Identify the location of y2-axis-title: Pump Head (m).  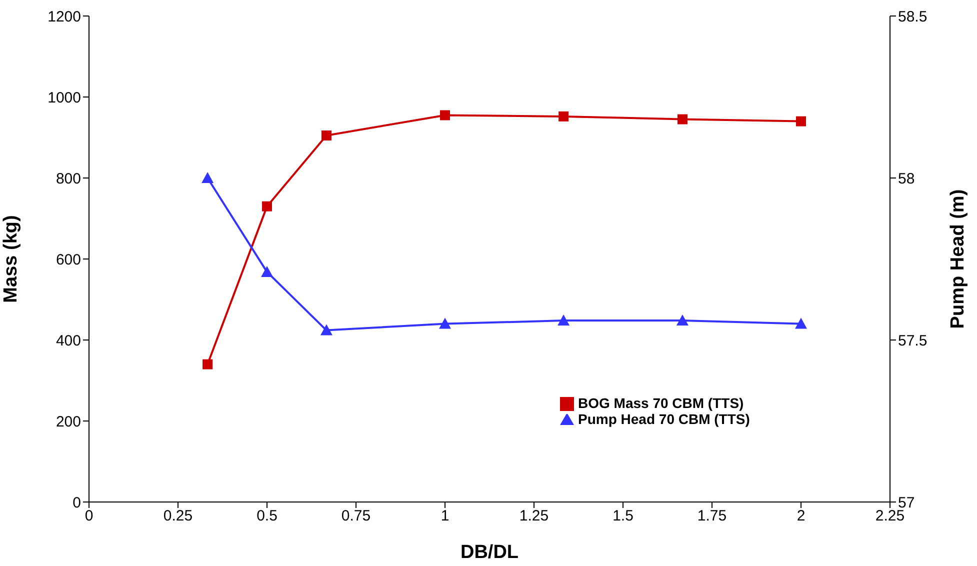
(958, 259).